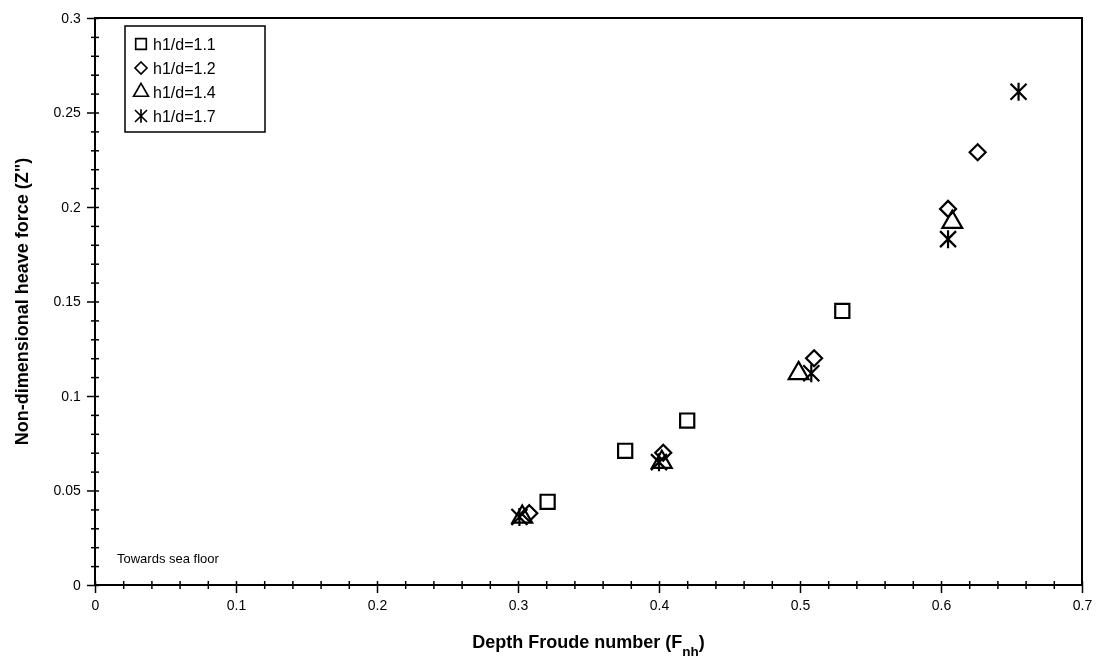 The image size is (1108, 660). Describe the element at coordinates (77, 584) in the screenshot. I see `y-tick-label: 0` at that location.